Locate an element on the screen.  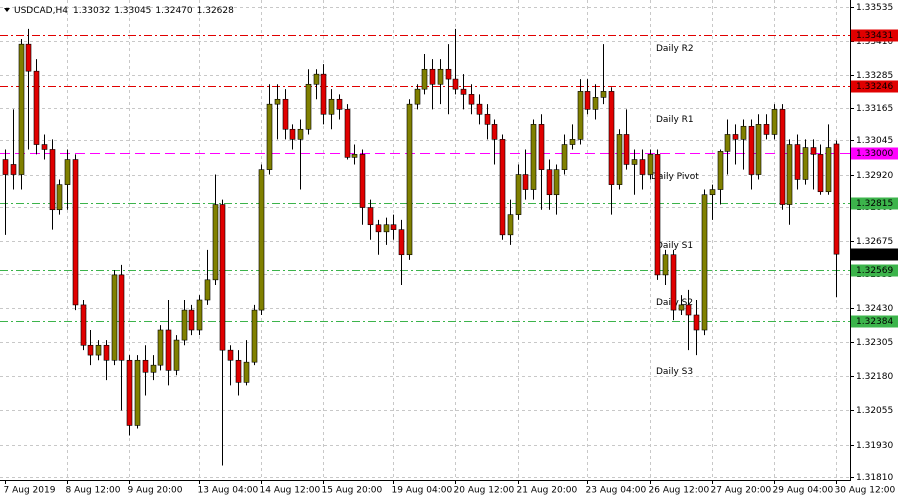
level-price-label: 1.33246 is located at coordinates (874, 87).